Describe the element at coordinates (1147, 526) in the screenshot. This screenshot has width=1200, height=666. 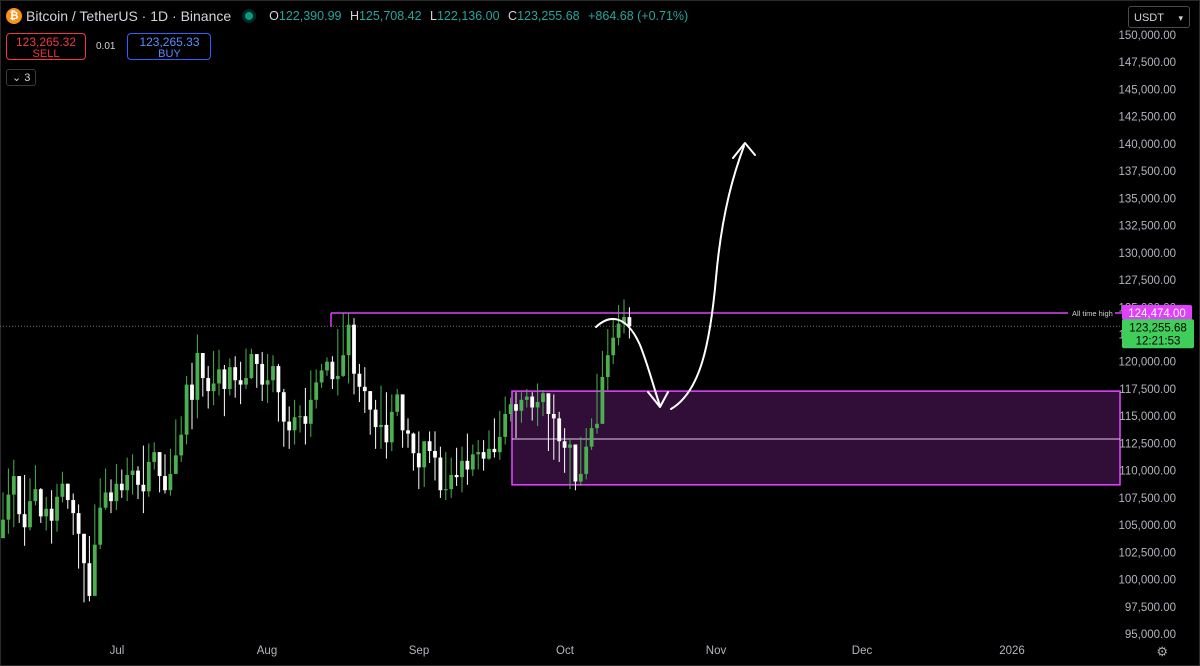
I see `y-tick-label: 105,000.00` at that location.